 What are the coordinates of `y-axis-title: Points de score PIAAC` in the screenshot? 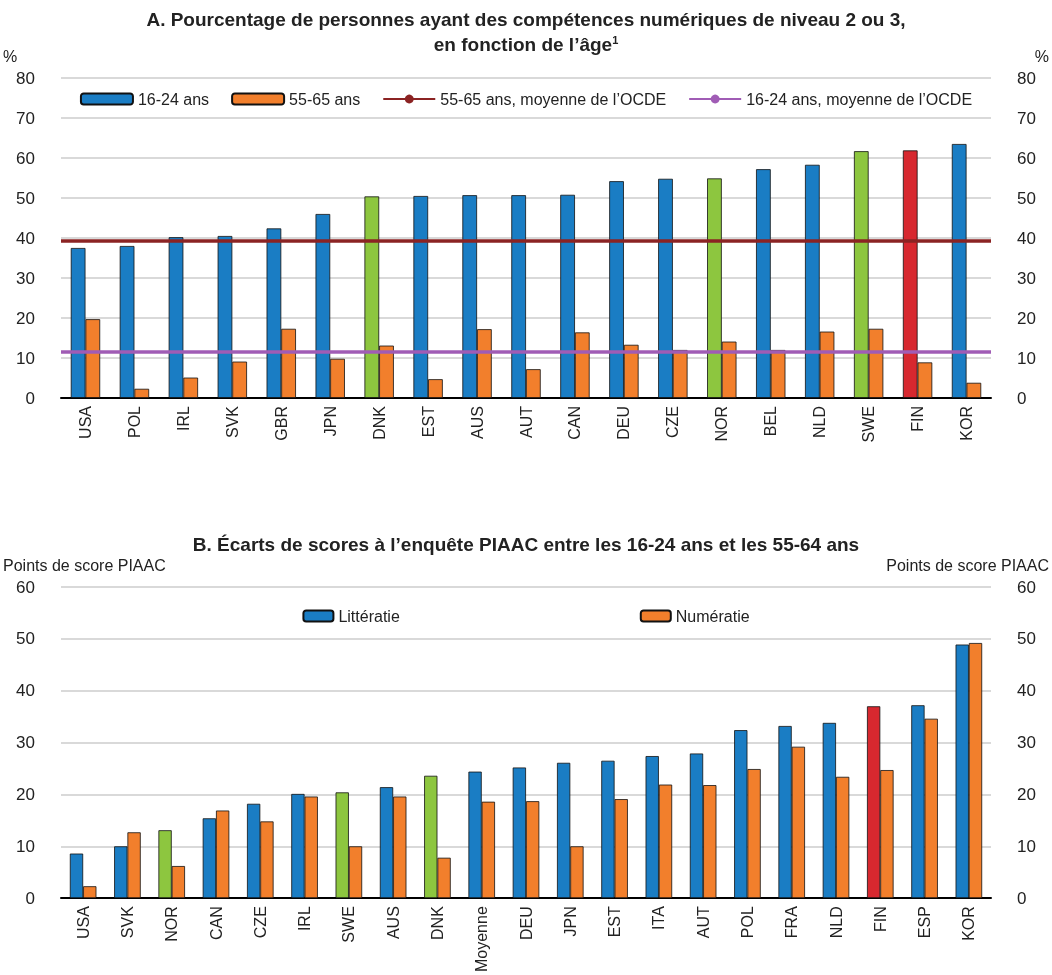 It's located at (84, 565).